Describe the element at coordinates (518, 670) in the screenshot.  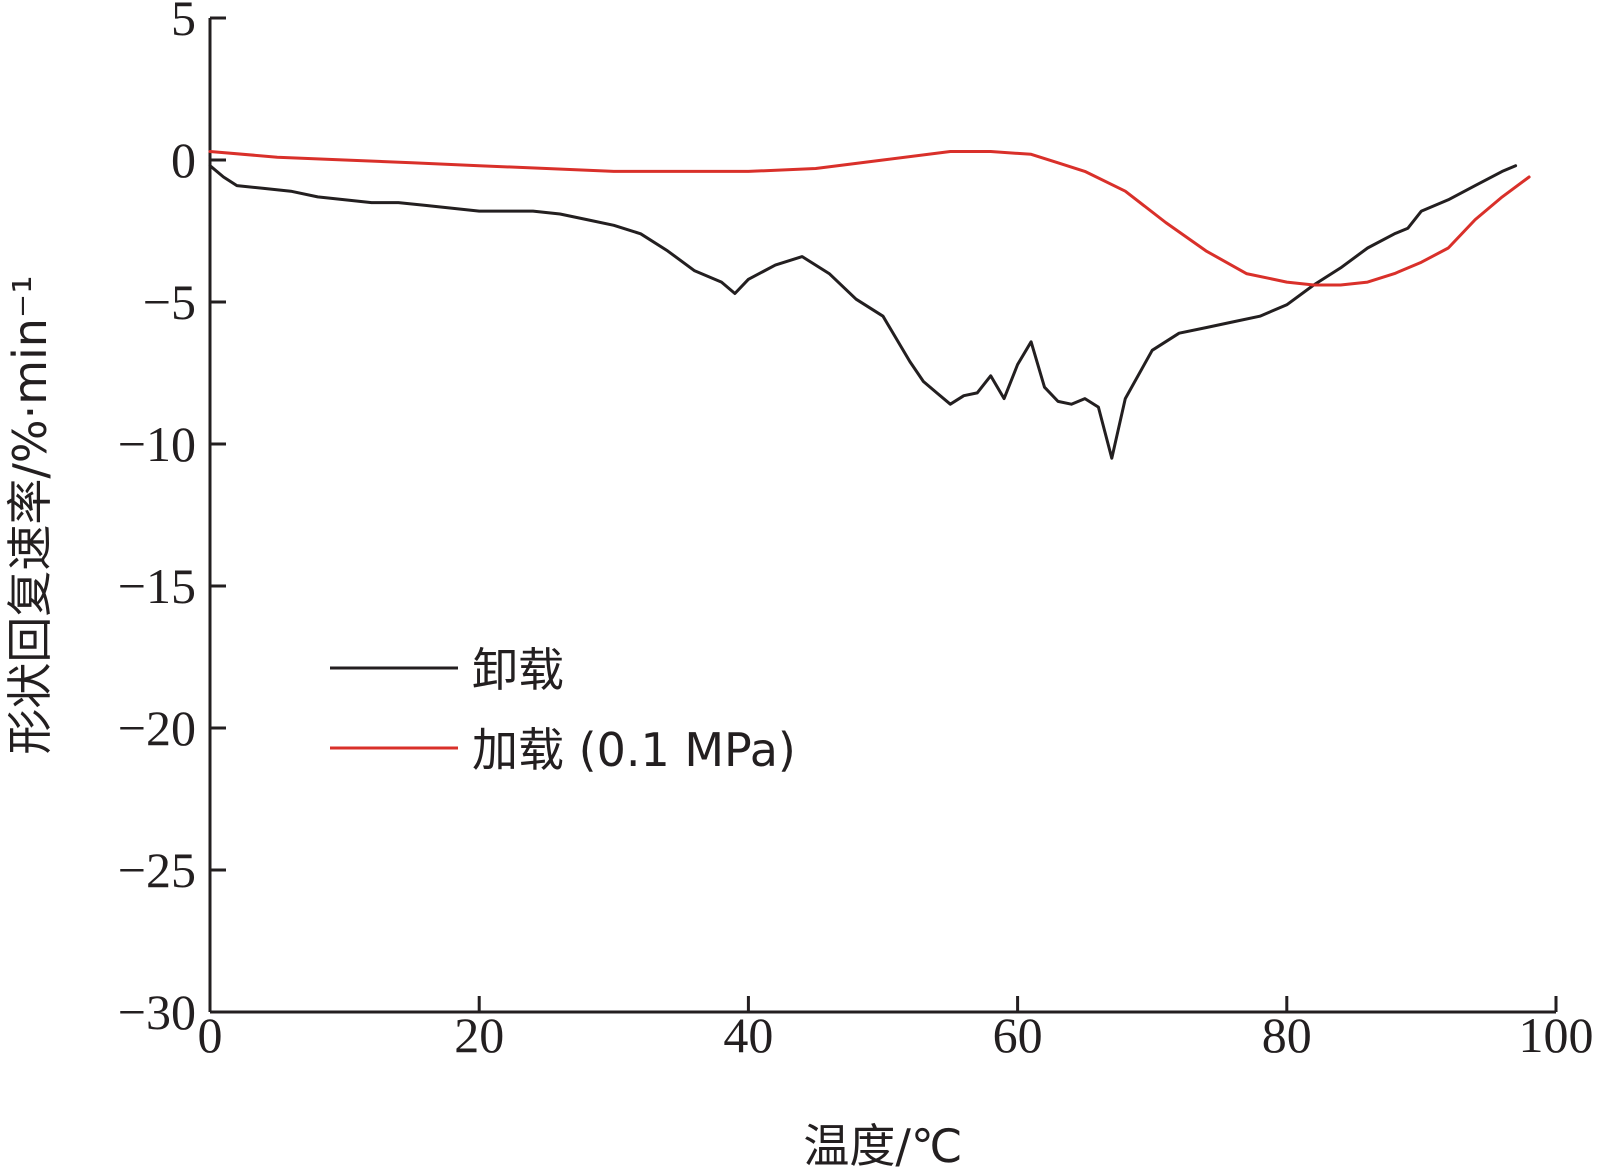
I see `legend-label-unloaded: 卸载` at that location.